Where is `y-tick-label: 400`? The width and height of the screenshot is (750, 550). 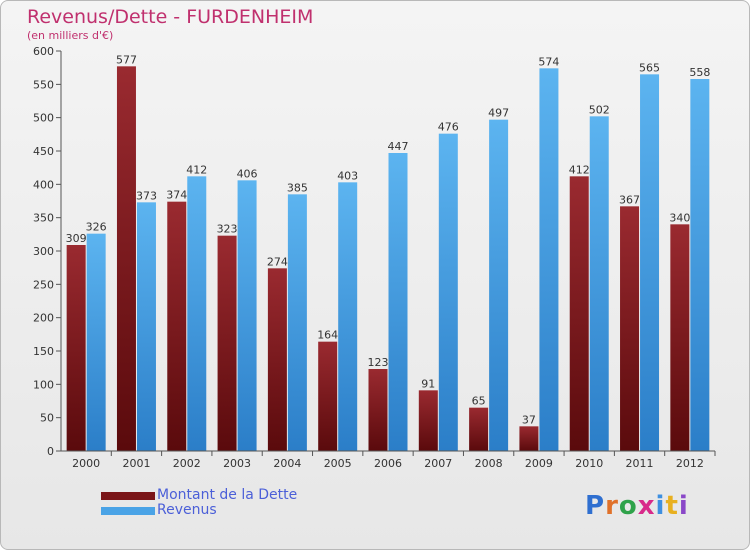 y-tick-label: 400 is located at coordinates (43, 184).